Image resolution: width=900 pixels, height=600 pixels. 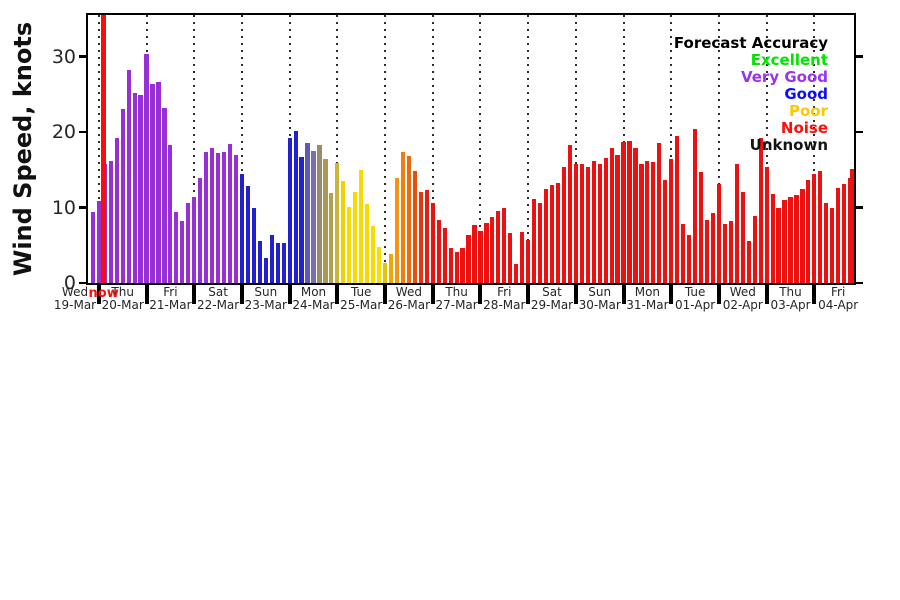 I want to click on day-label: Mon 24-Mar, so click(x=314, y=299).